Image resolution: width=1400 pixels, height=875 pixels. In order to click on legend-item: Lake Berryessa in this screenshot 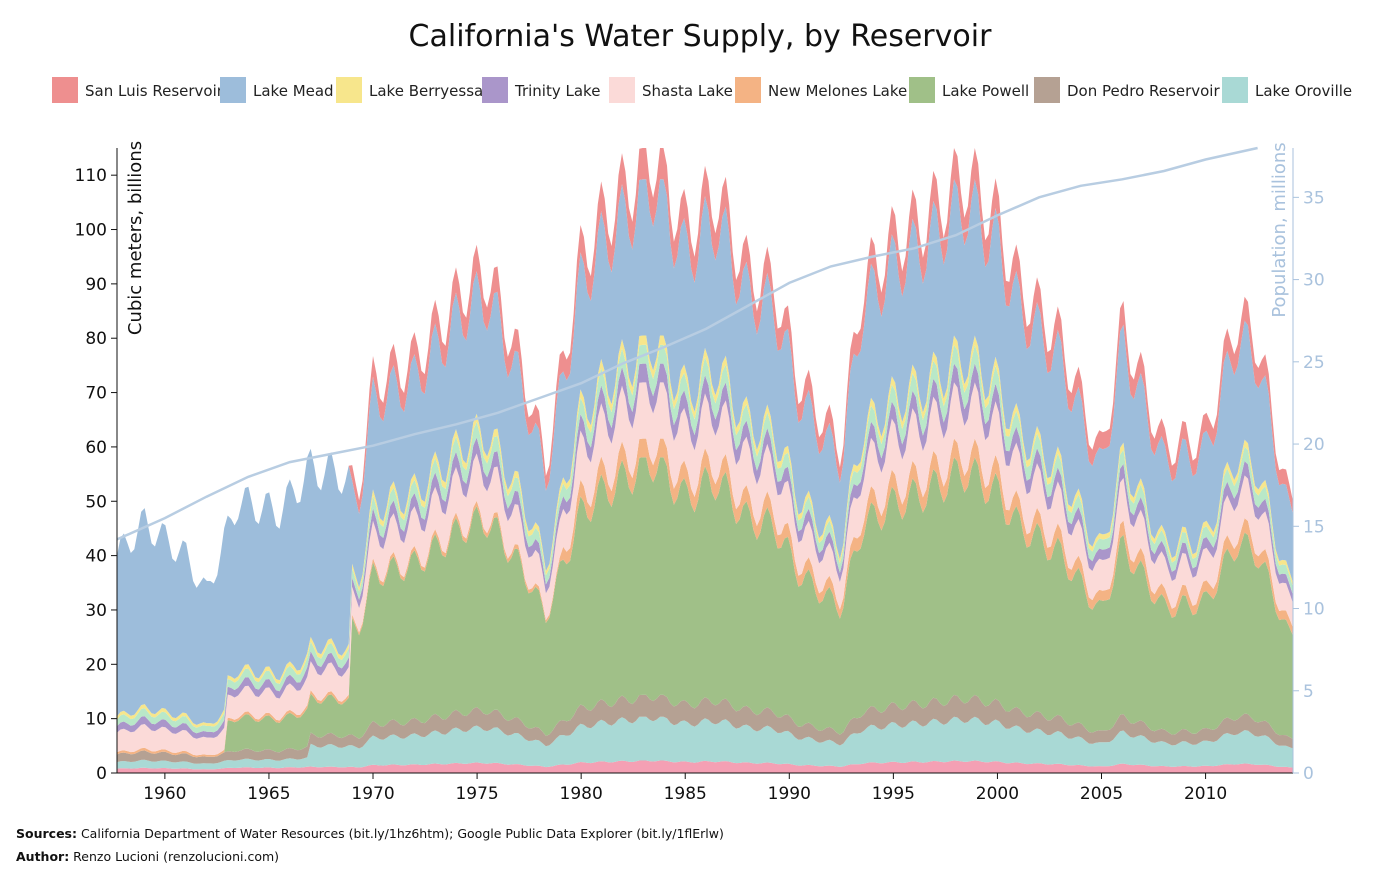, I will do `click(409, 90)`.